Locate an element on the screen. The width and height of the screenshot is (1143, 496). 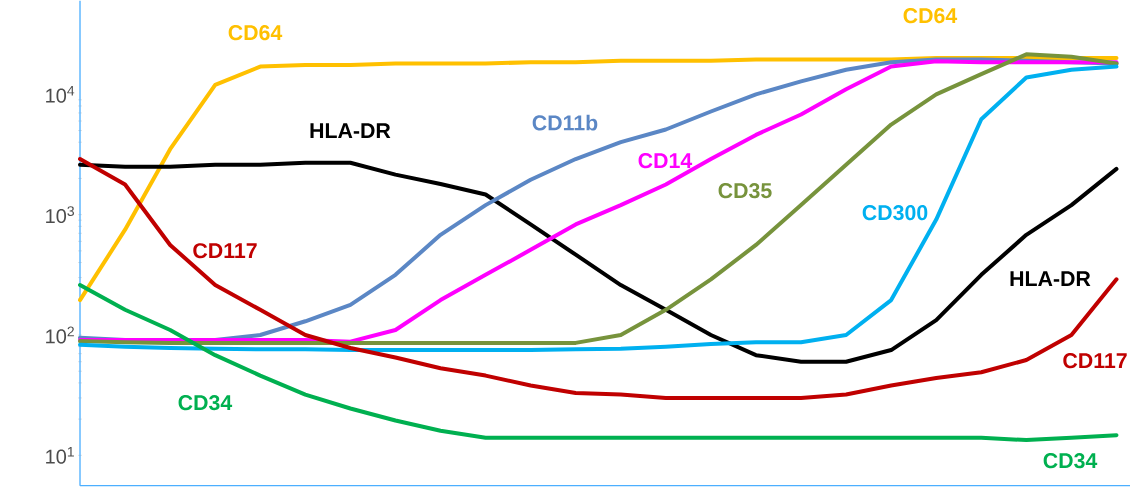
series-label: CD64 is located at coordinates (255, 33).